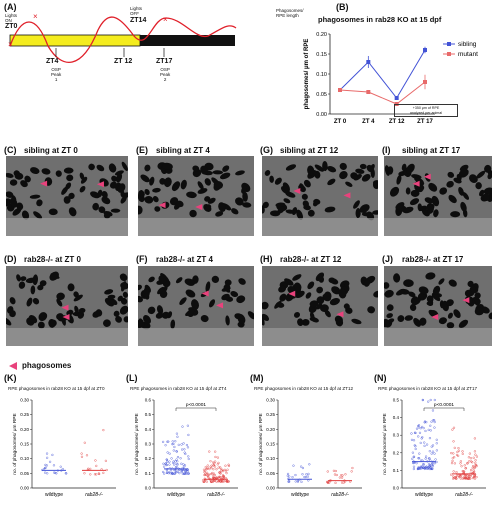  Describe the element at coordinates (309, 150) in the screenshot. I see `micrograph-title: sibling at ZT 12` at that location.